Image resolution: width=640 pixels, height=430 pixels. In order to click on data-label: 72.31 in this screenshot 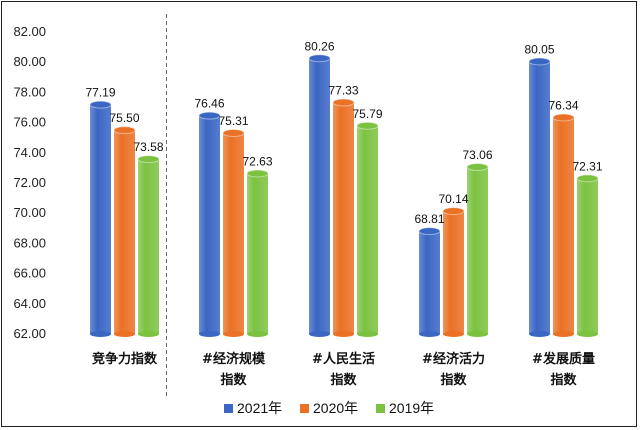, I will do `click(587, 166)`.